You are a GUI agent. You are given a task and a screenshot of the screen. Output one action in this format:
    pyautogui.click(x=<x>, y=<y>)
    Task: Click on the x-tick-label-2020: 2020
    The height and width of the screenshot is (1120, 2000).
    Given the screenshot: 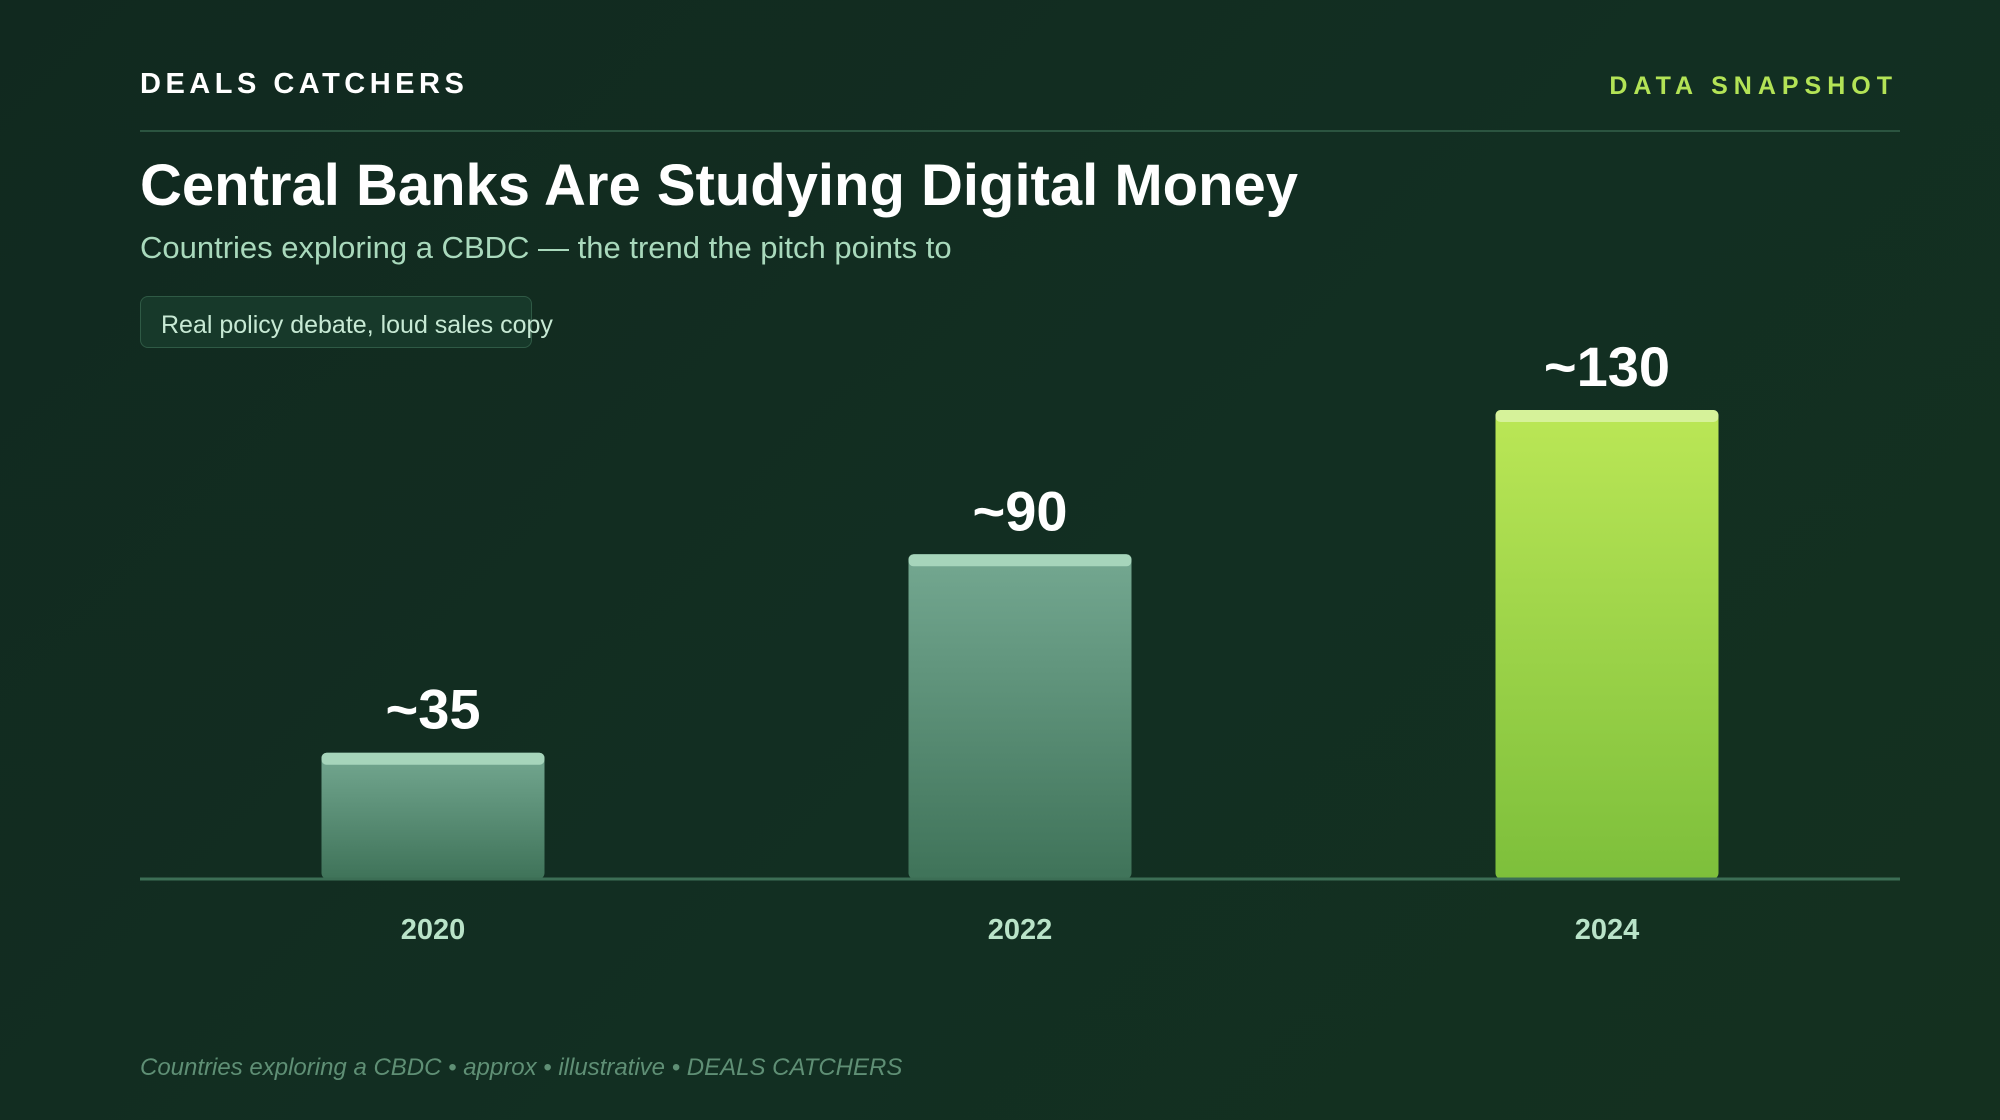 What is the action you would take?
    pyautogui.click(x=433, y=930)
    